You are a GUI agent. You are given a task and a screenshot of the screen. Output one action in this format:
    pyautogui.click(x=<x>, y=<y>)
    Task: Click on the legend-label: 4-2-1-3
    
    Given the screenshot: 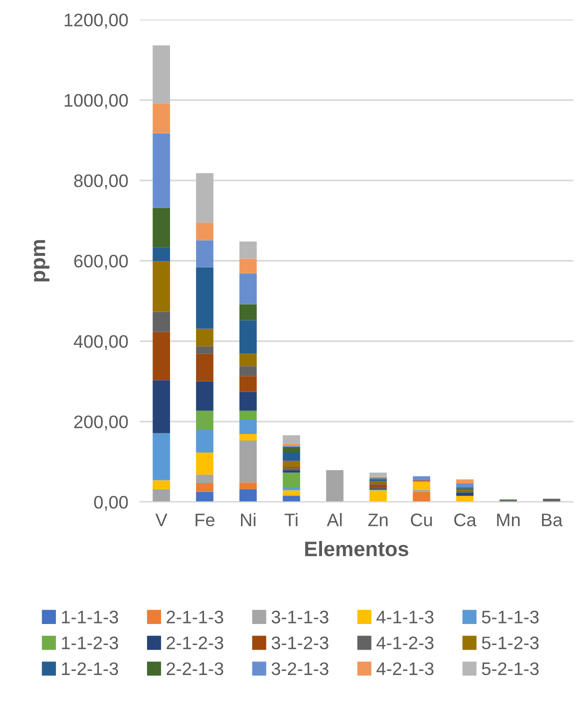 What is the action you would take?
    pyautogui.click(x=405, y=669)
    